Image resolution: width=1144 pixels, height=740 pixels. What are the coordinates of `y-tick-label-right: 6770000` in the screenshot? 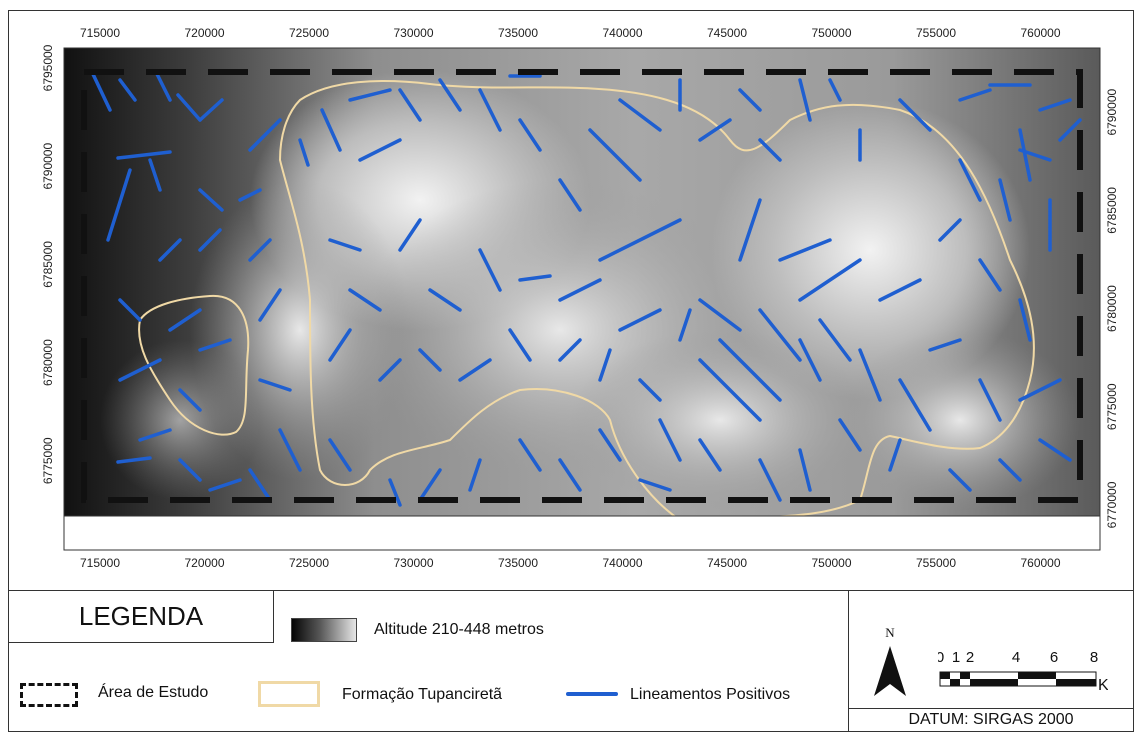 It's located at (1112, 504).